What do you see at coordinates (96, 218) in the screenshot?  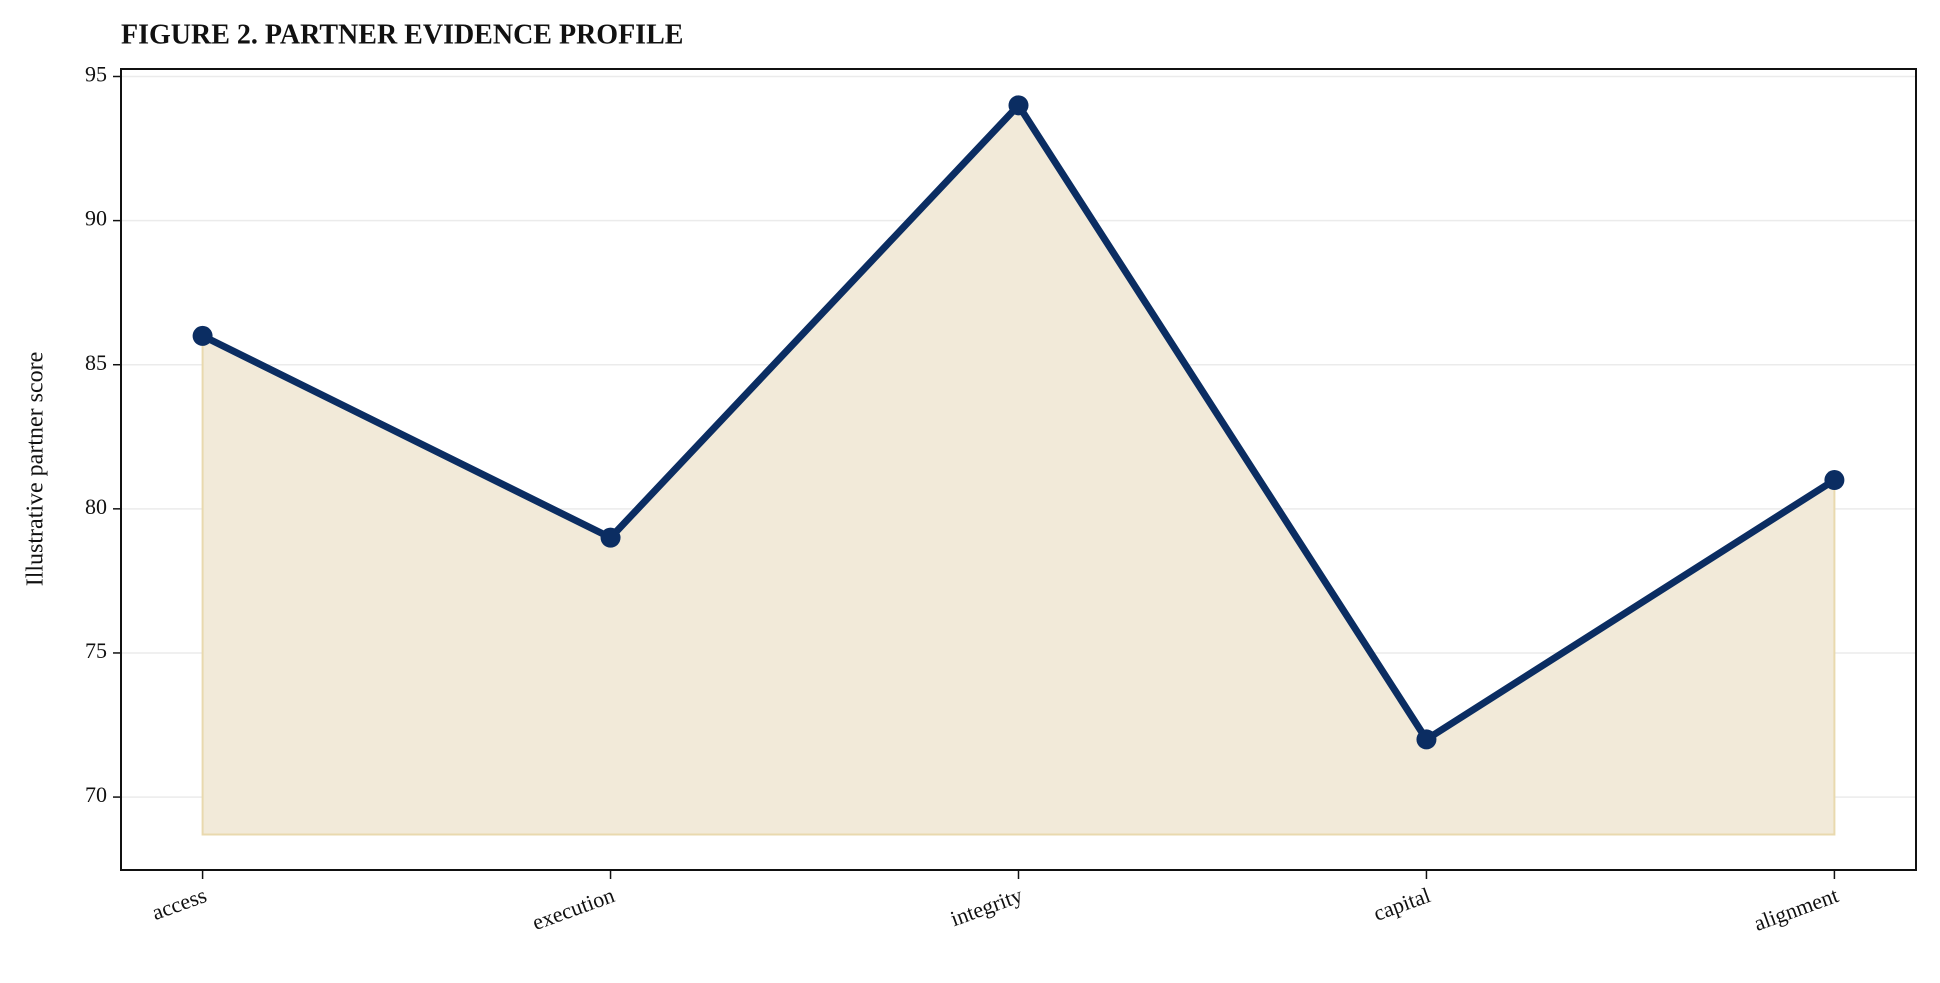 I see `y-tick-label: 90` at bounding box center [96, 218].